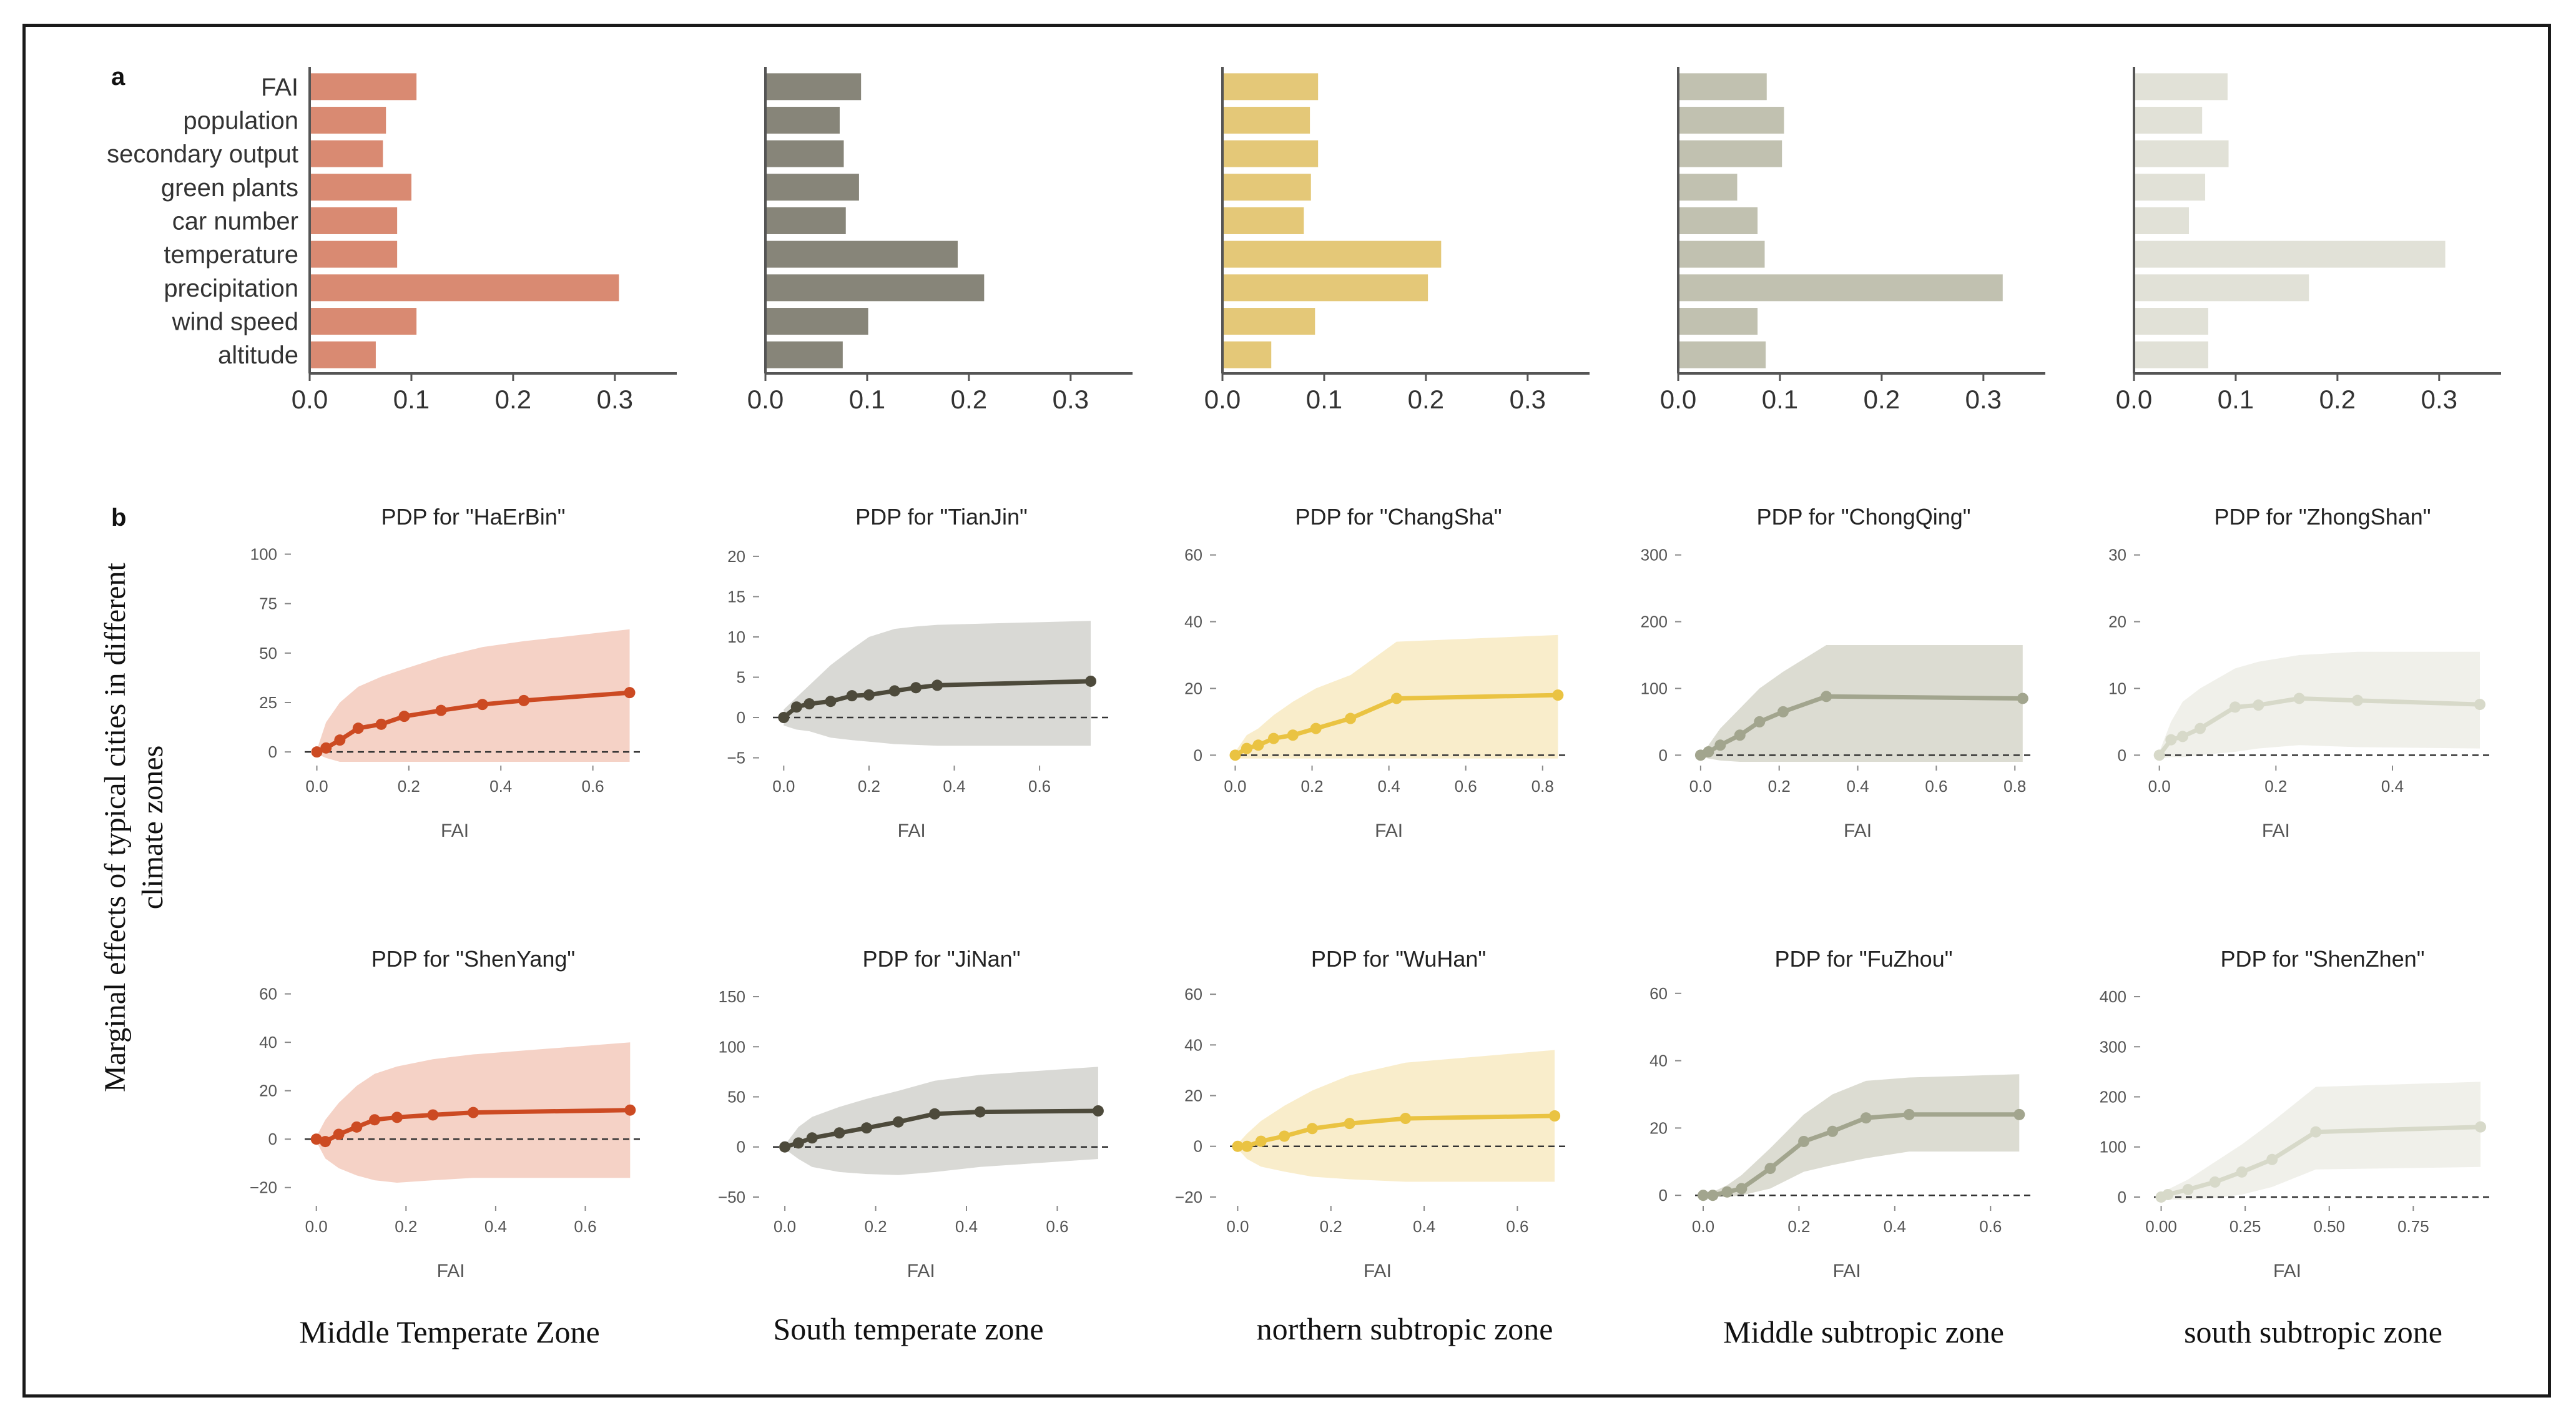 The width and height of the screenshot is (2576, 1420). I want to click on category-label: wind speed, so click(235, 322).